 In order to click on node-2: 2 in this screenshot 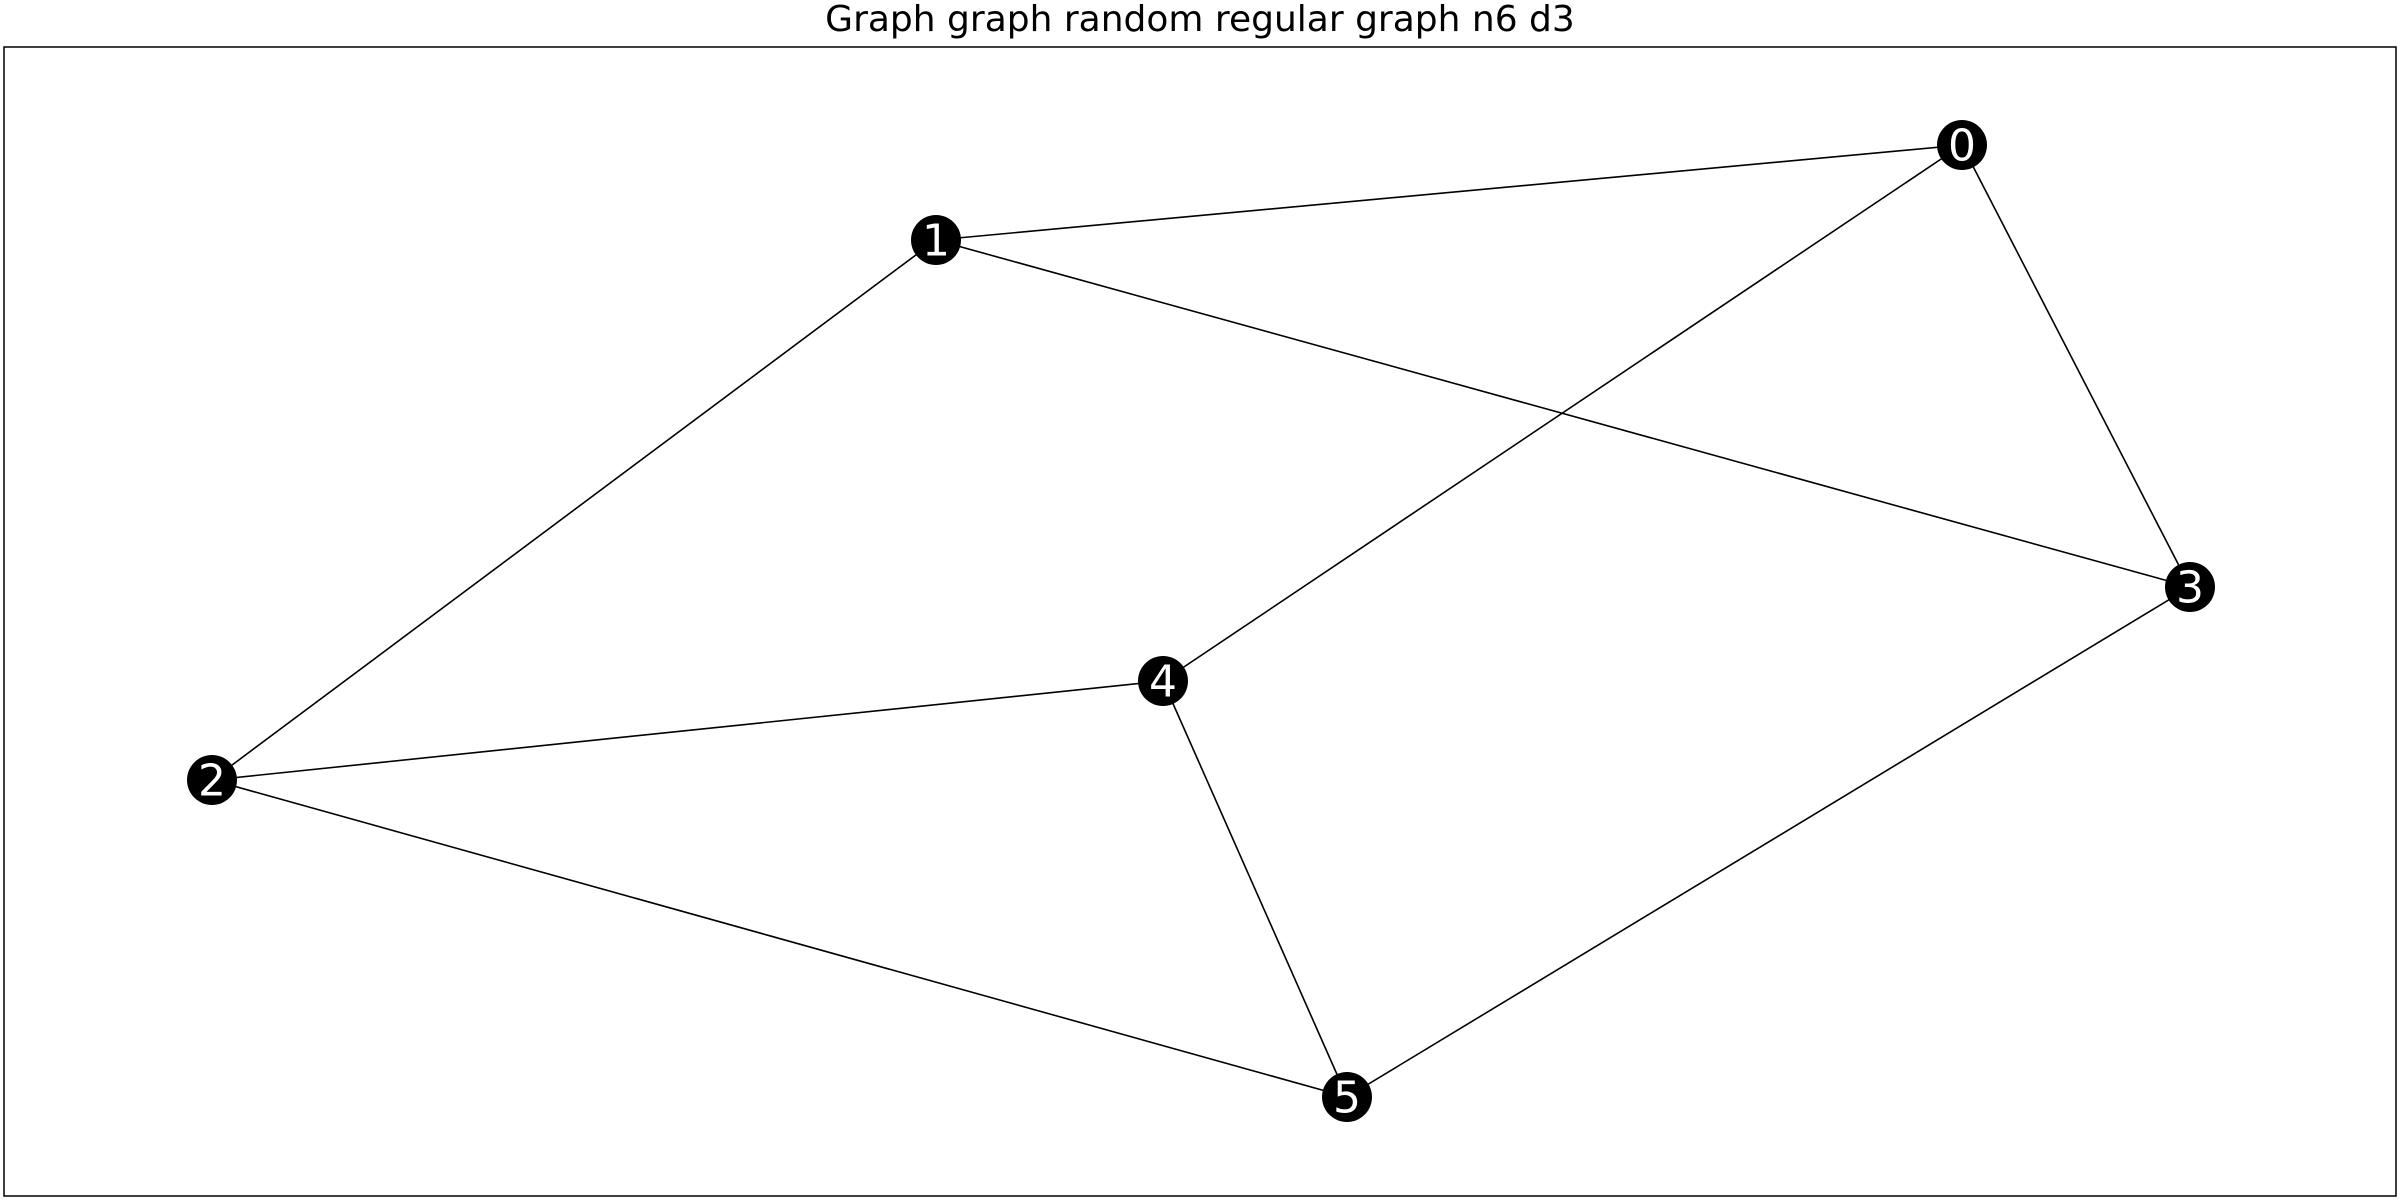, I will do `click(212, 781)`.